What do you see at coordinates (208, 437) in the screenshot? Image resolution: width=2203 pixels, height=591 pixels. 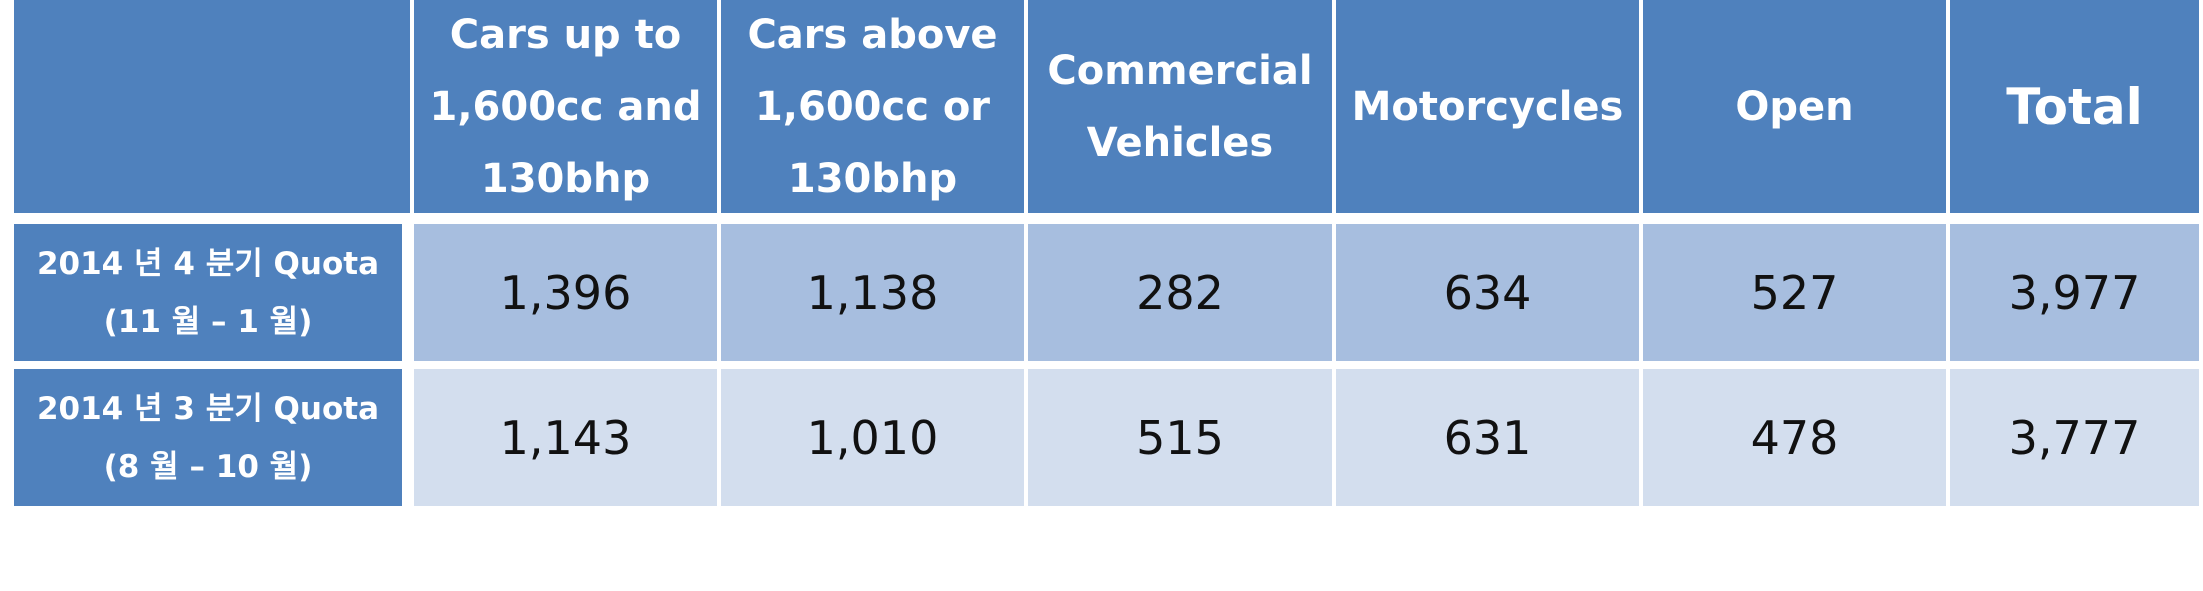 I see `row-label: 2014 년 3 분기 Quota (8 월 – 10 월)` at bounding box center [208, 437].